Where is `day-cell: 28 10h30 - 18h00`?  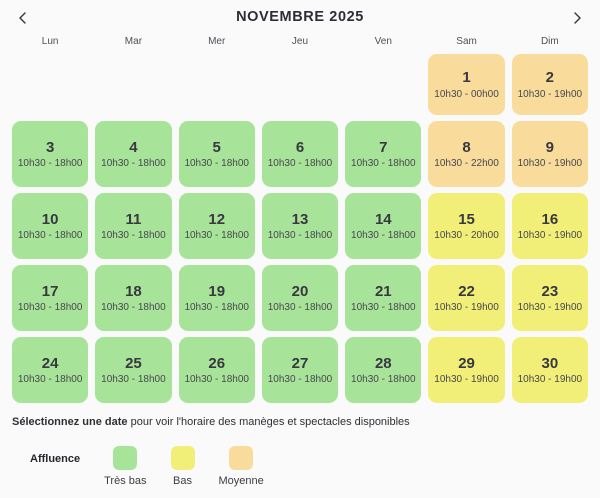
day-cell: 28 10h30 - 18h00 is located at coordinates (383, 370).